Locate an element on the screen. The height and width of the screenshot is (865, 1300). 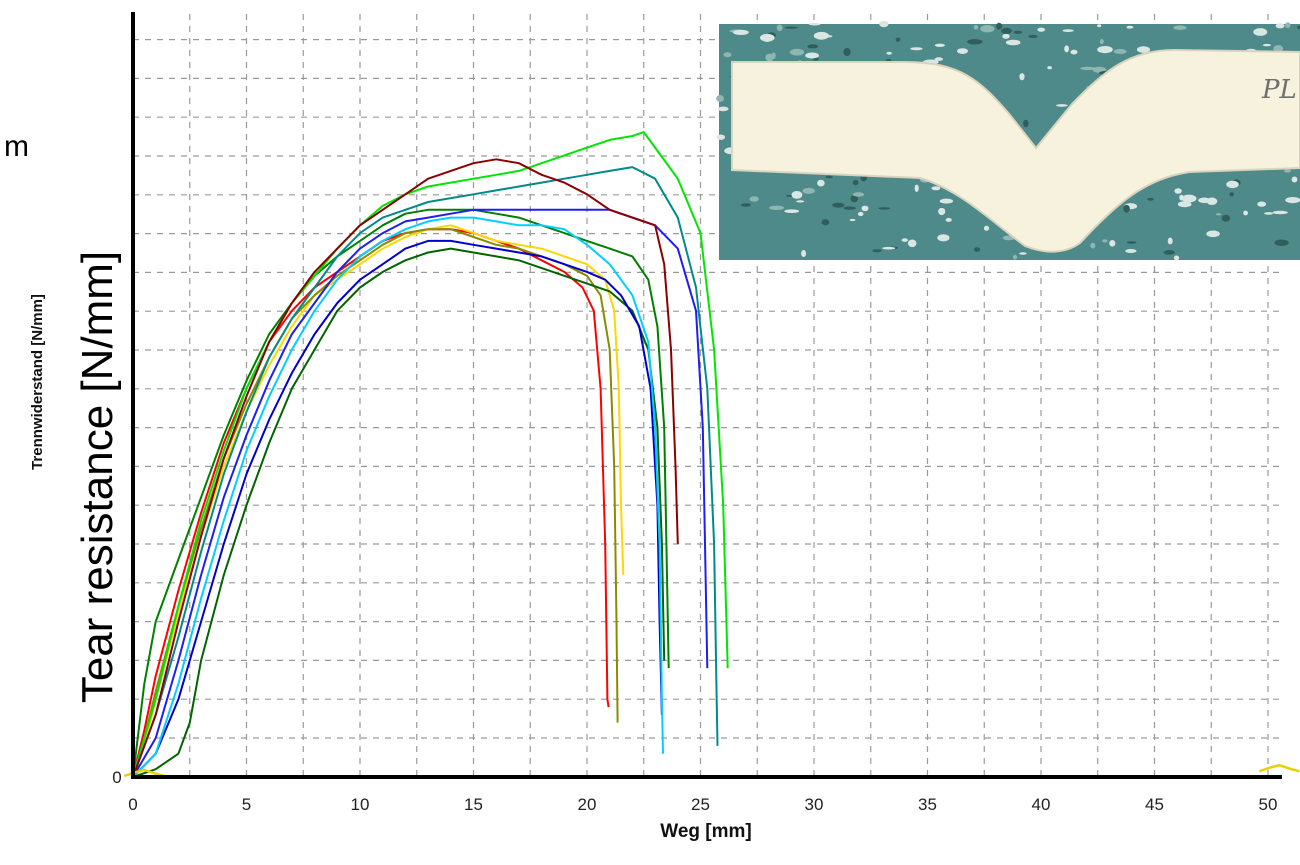
x-tick-label: 0 is located at coordinates (132, 804).